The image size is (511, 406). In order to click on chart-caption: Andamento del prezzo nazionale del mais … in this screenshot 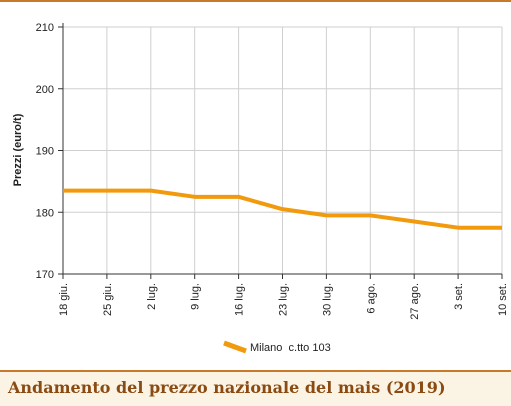, I will do `click(227, 387)`.